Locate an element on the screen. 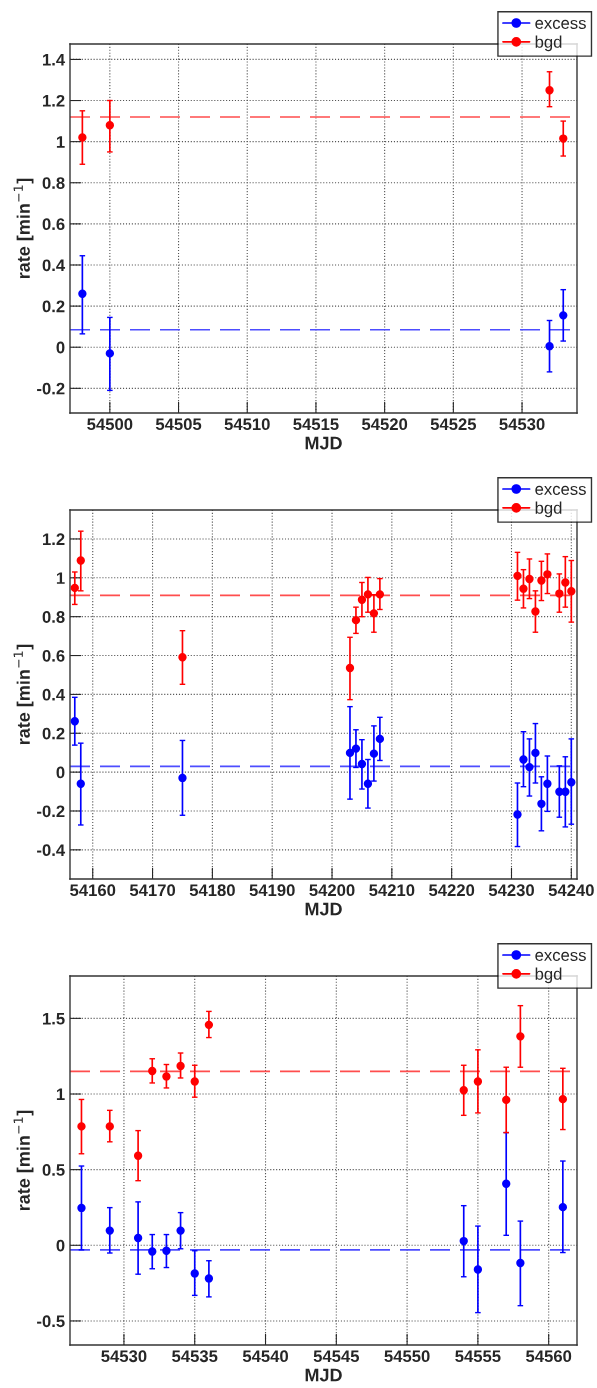  x-tick-label: 54180 is located at coordinates (212, 890).